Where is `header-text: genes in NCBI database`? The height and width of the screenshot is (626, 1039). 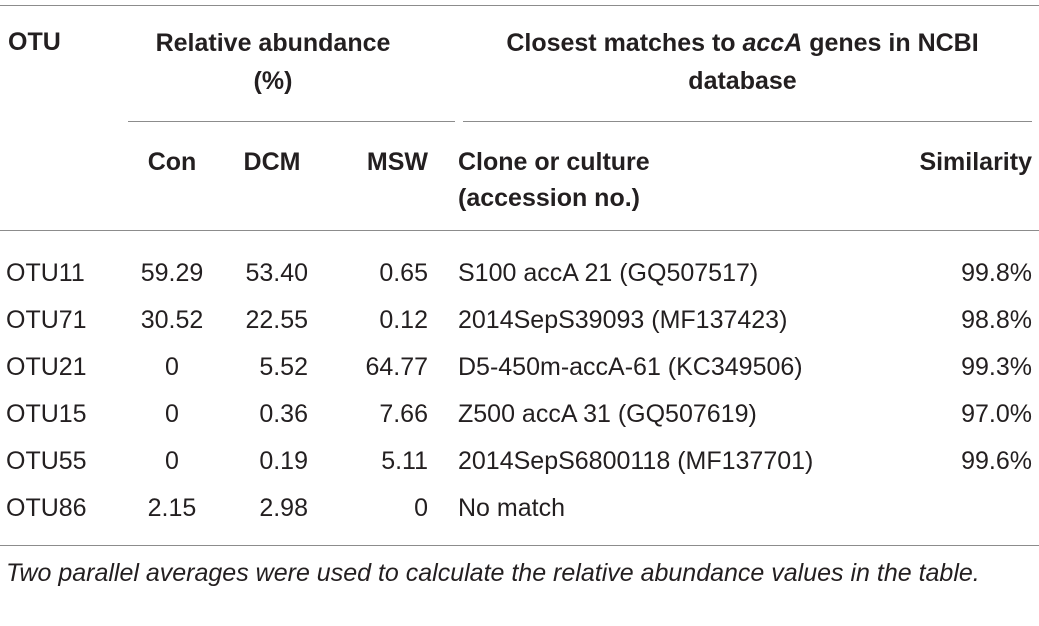 header-text: genes in NCBI database is located at coordinates (833, 62).